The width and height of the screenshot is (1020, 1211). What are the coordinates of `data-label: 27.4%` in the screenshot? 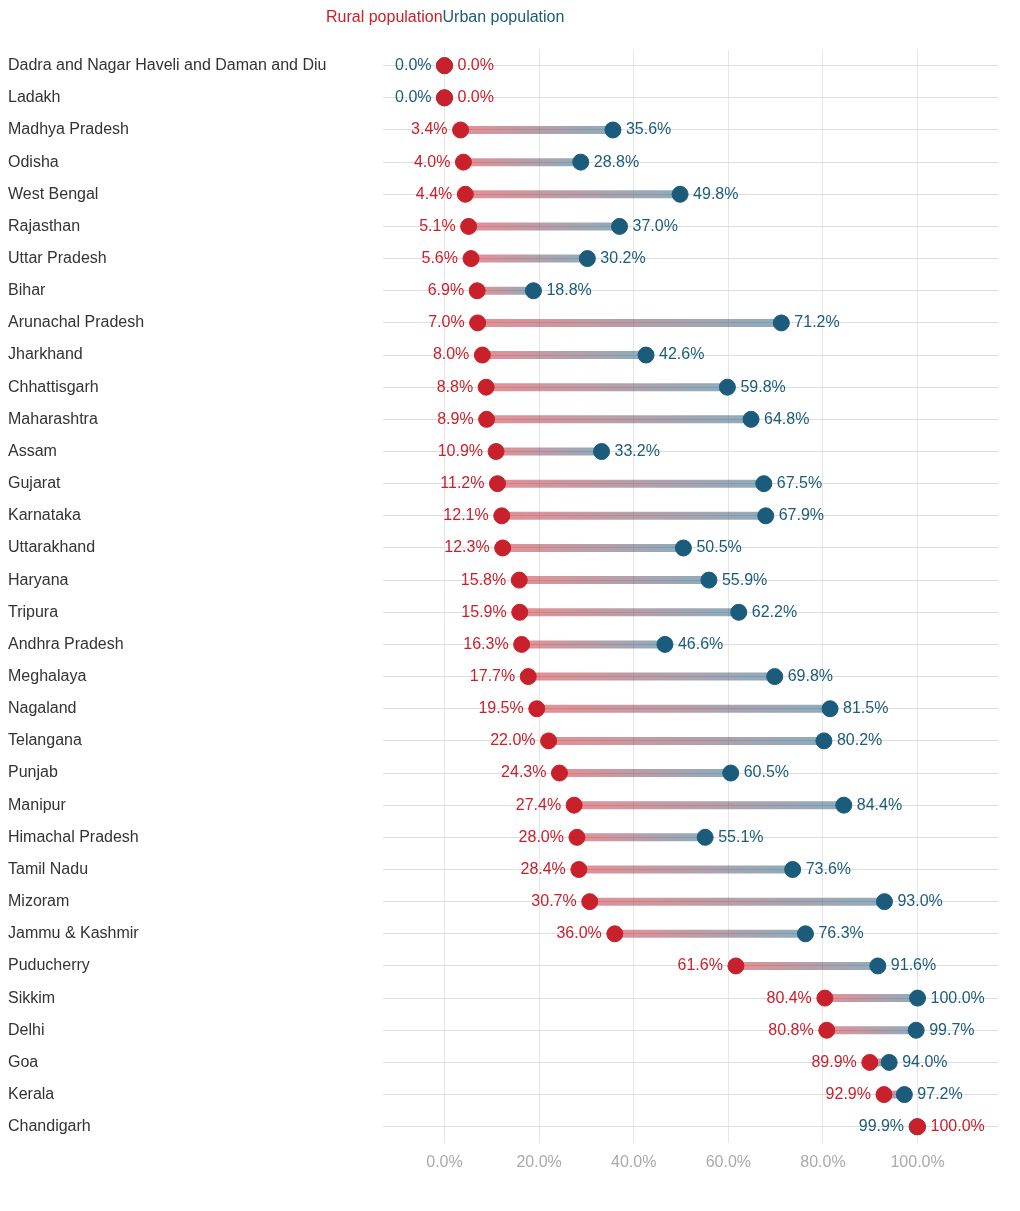 It's located at (538, 804).